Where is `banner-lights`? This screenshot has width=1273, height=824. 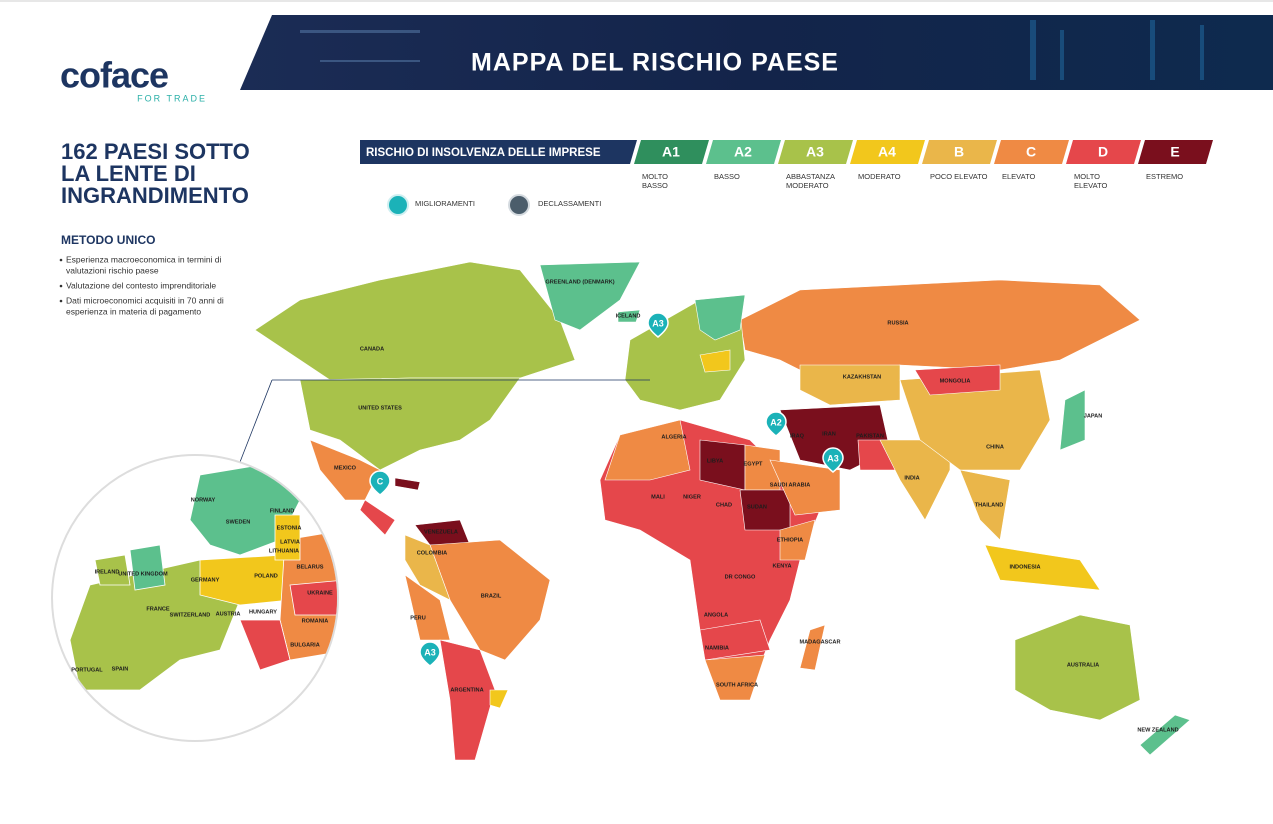 banner-lights is located at coordinates (752, 50).